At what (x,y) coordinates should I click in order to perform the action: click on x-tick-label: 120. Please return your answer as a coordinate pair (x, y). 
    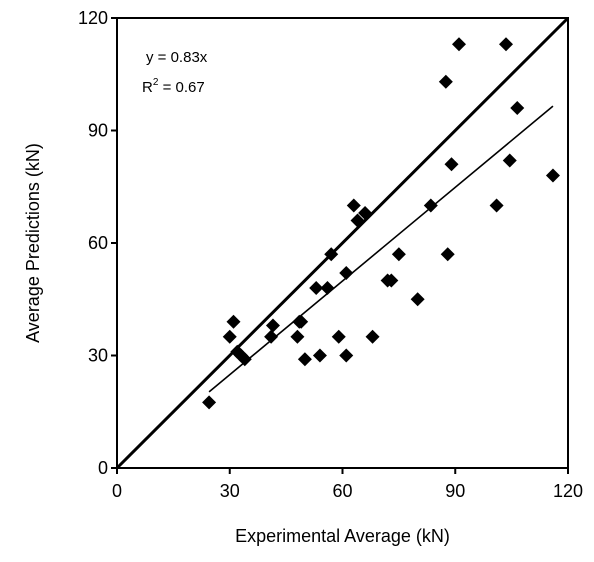
    Looking at the image, I should click on (568, 491).